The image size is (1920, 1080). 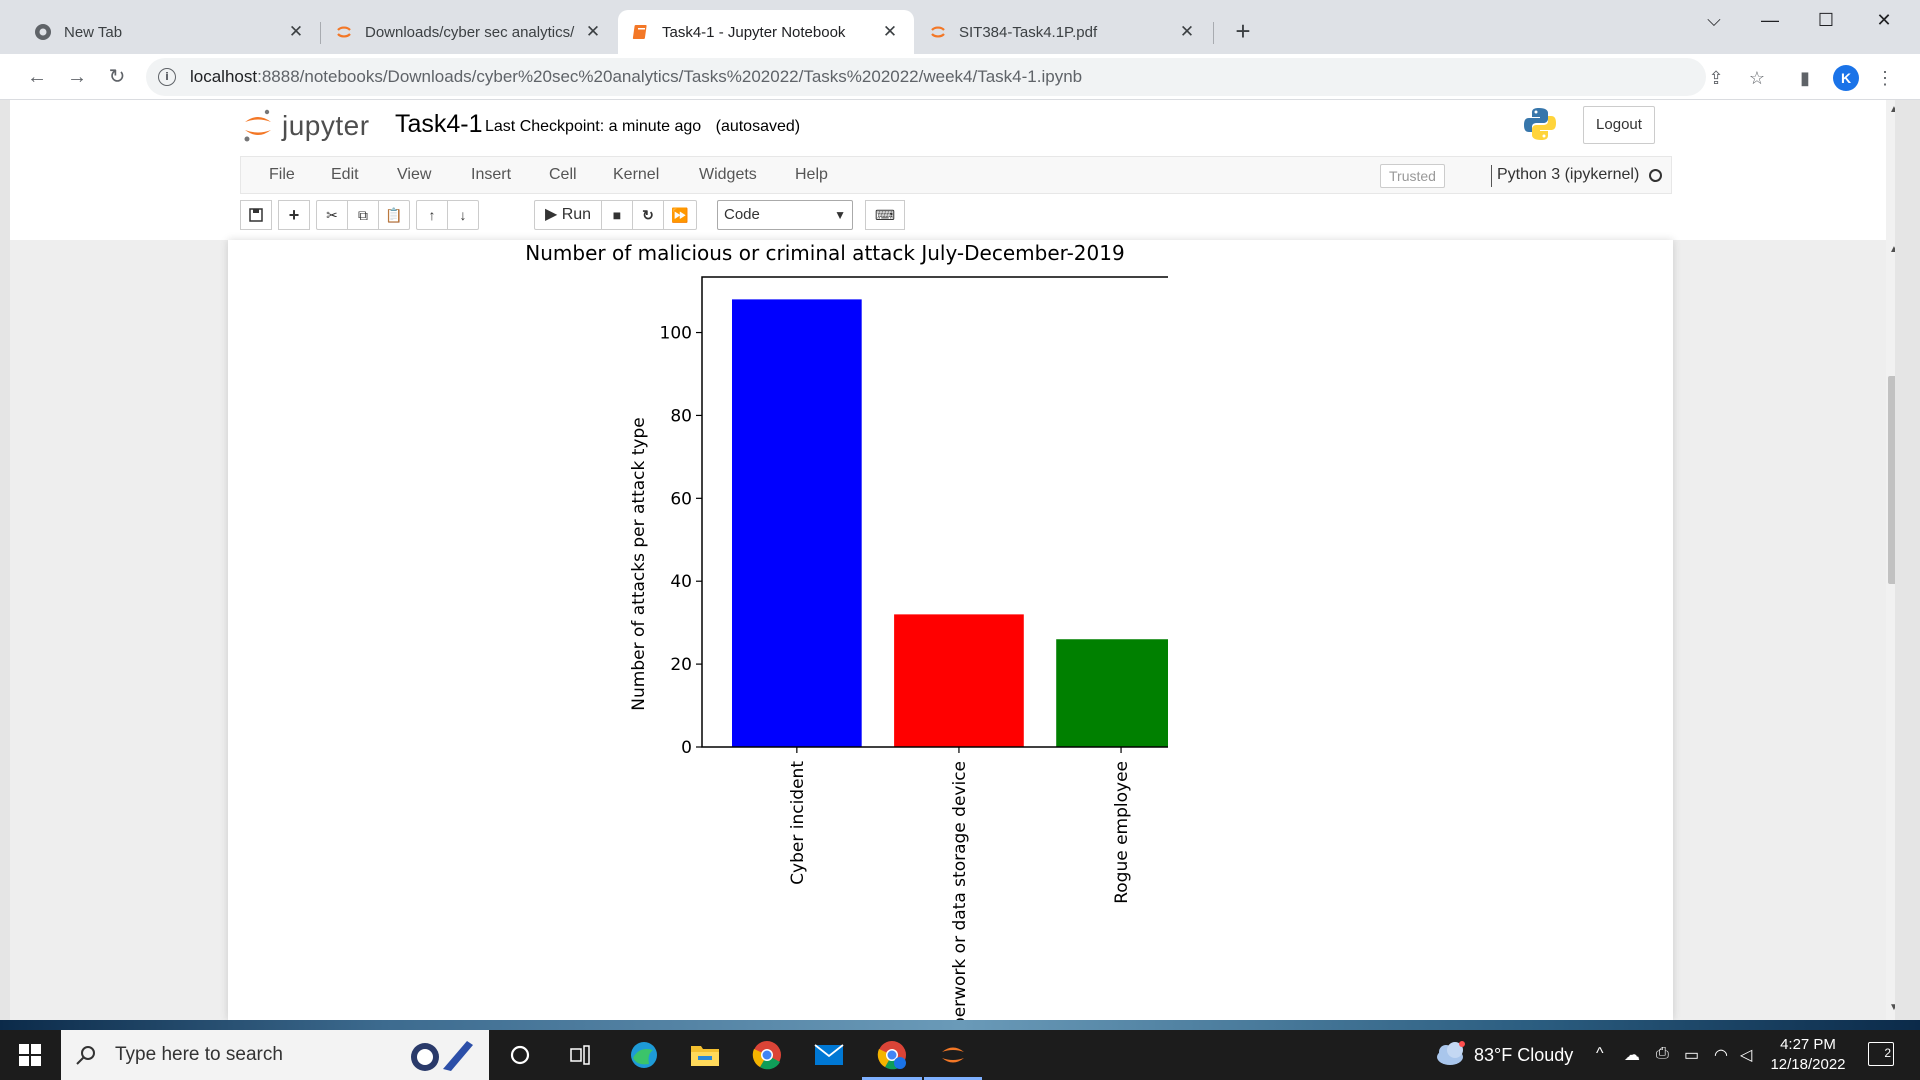 I want to click on info-icon: i, so click(x=167, y=77).